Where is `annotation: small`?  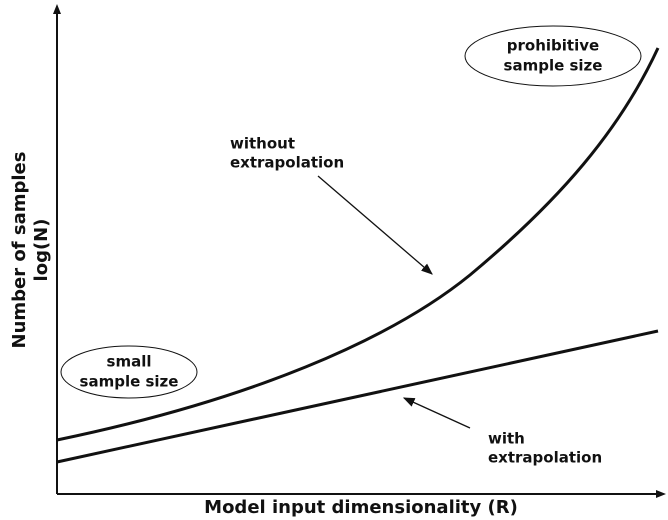 annotation: small is located at coordinates (129, 362).